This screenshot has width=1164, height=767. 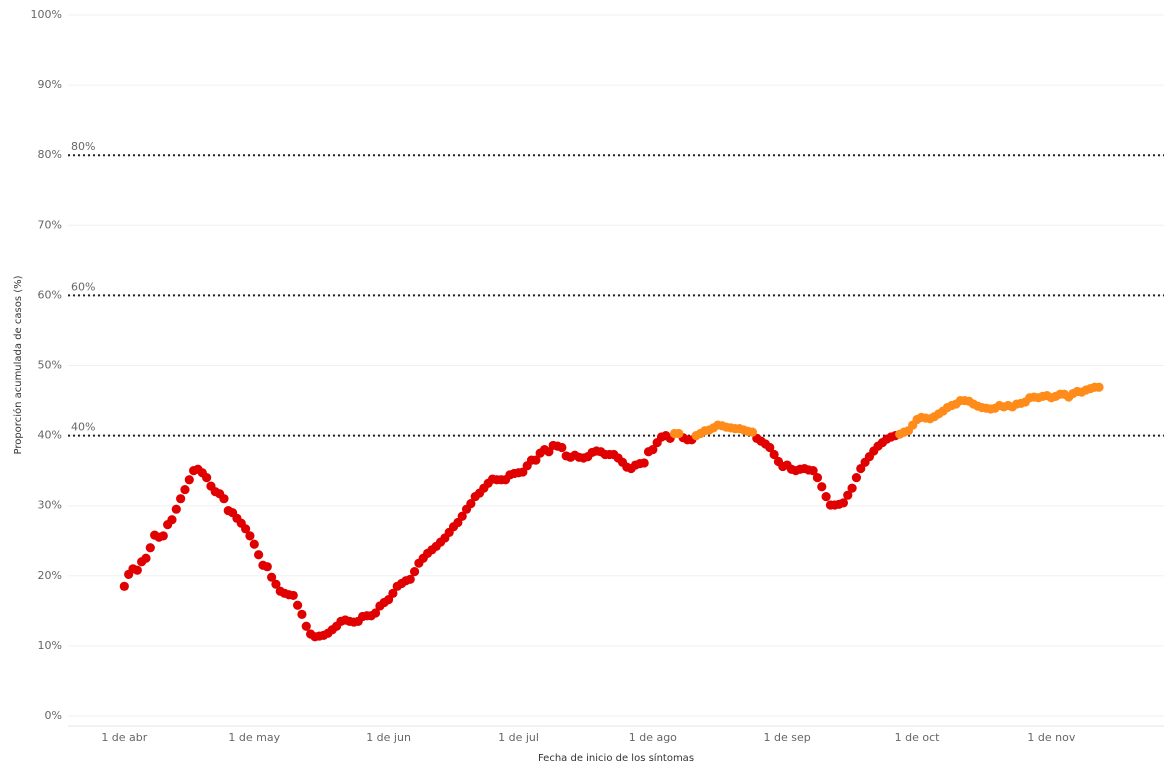 I want to click on x-tick-label: 1 de may, so click(x=254, y=737).